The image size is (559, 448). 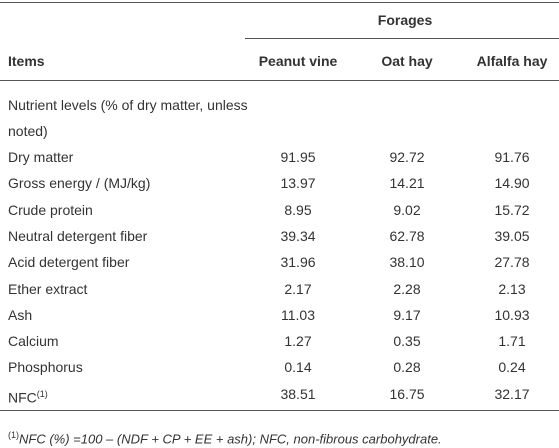 What do you see at coordinates (512, 262) in the screenshot?
I see `cell: 27.78` at bounding box center [512, 262].